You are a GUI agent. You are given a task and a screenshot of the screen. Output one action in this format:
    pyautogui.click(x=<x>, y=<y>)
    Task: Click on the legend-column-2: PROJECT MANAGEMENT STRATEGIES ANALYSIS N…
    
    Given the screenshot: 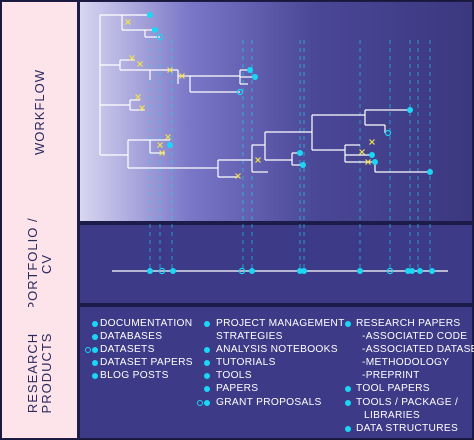 What is the action you would take?
    pyautogui.click(x=271, y=363)
    